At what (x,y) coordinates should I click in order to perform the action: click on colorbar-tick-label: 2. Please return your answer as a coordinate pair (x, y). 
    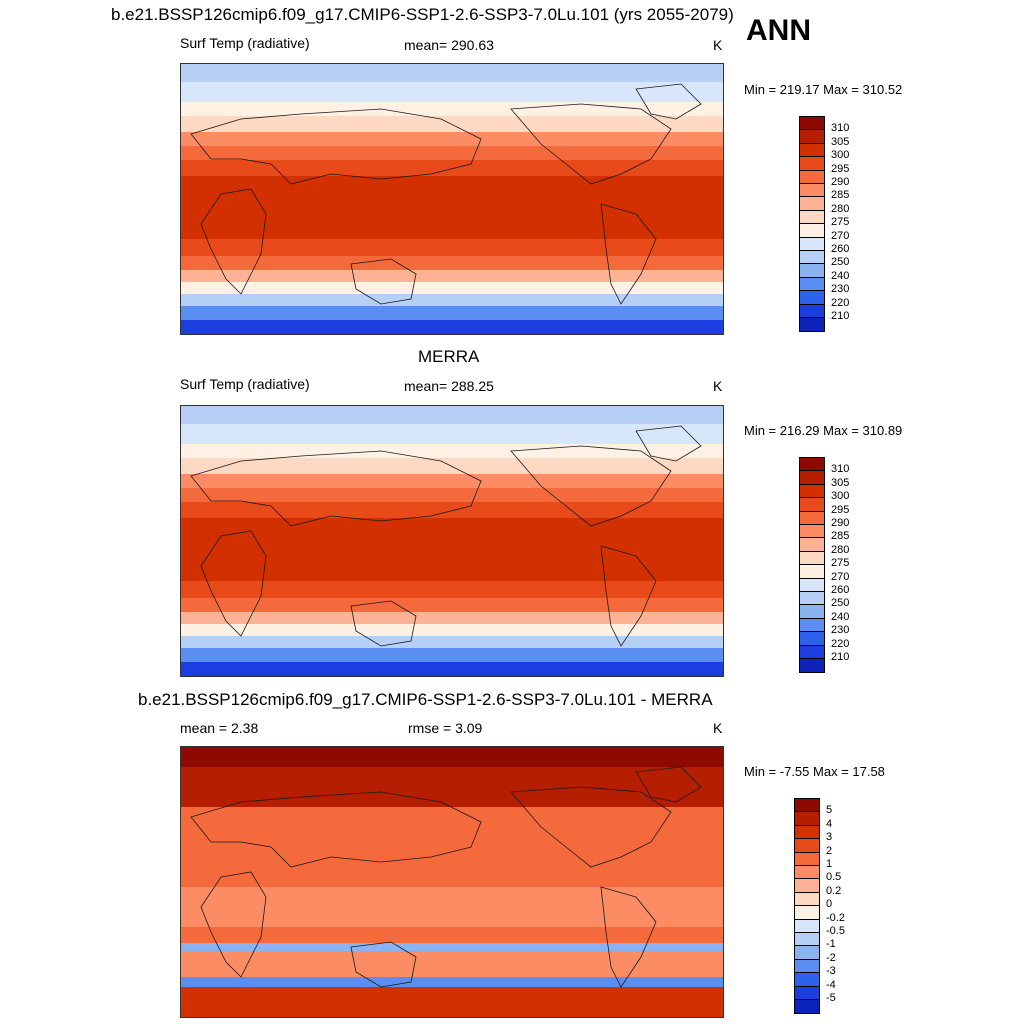
    Looking at the image, I should click on (829, 850).